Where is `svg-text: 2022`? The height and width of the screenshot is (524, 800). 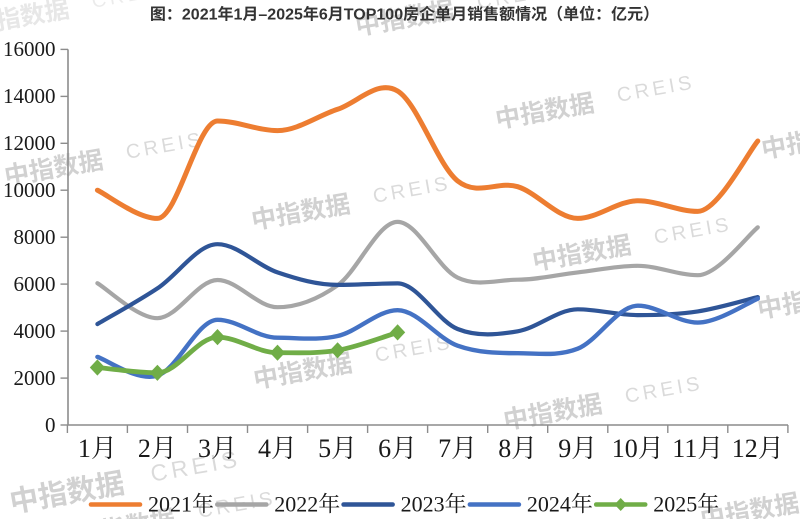
svg-text: 2022 is located at coordinates (296, 504).